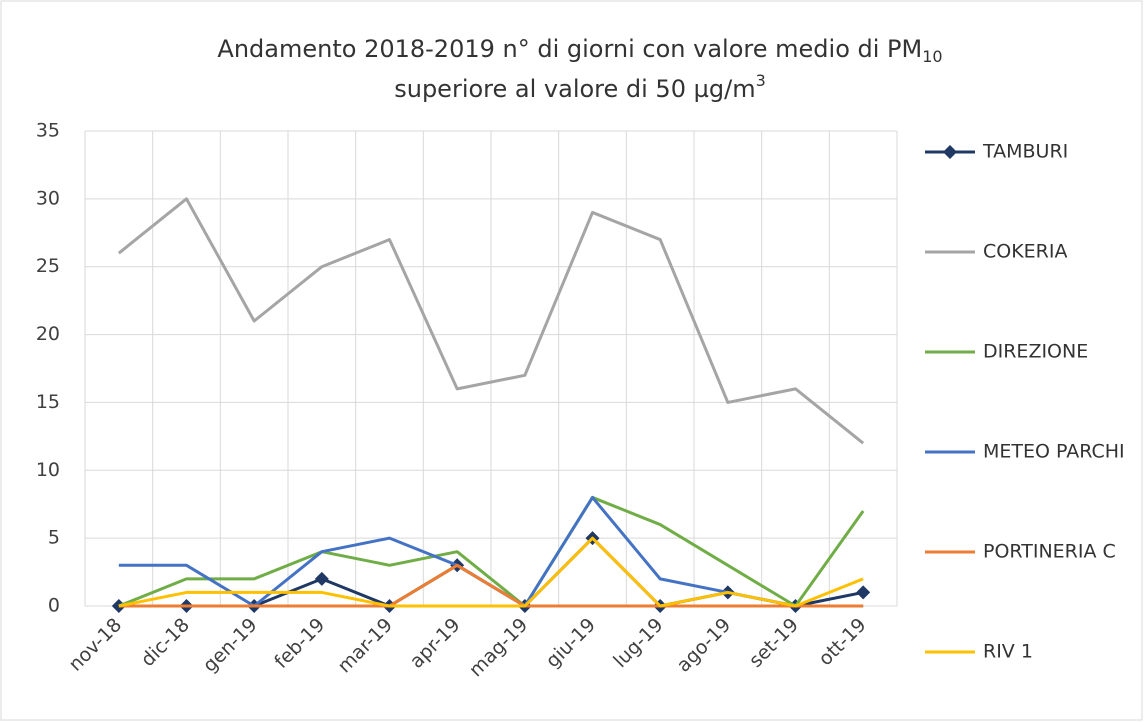 The image size is (1144, 722). Describe the element at coordinates (1054, 452) in the screenshot. I see `legend-label: METEO PARCHI` at that location.